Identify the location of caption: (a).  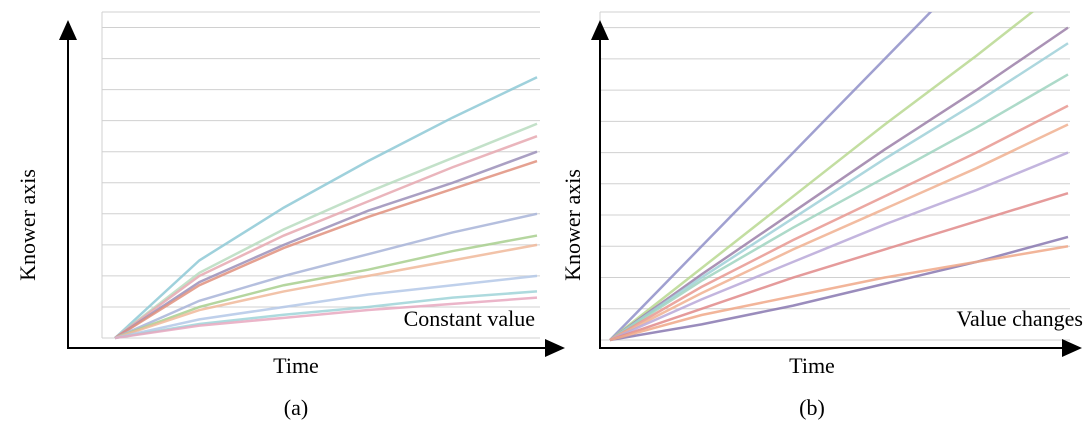
(296, 407).